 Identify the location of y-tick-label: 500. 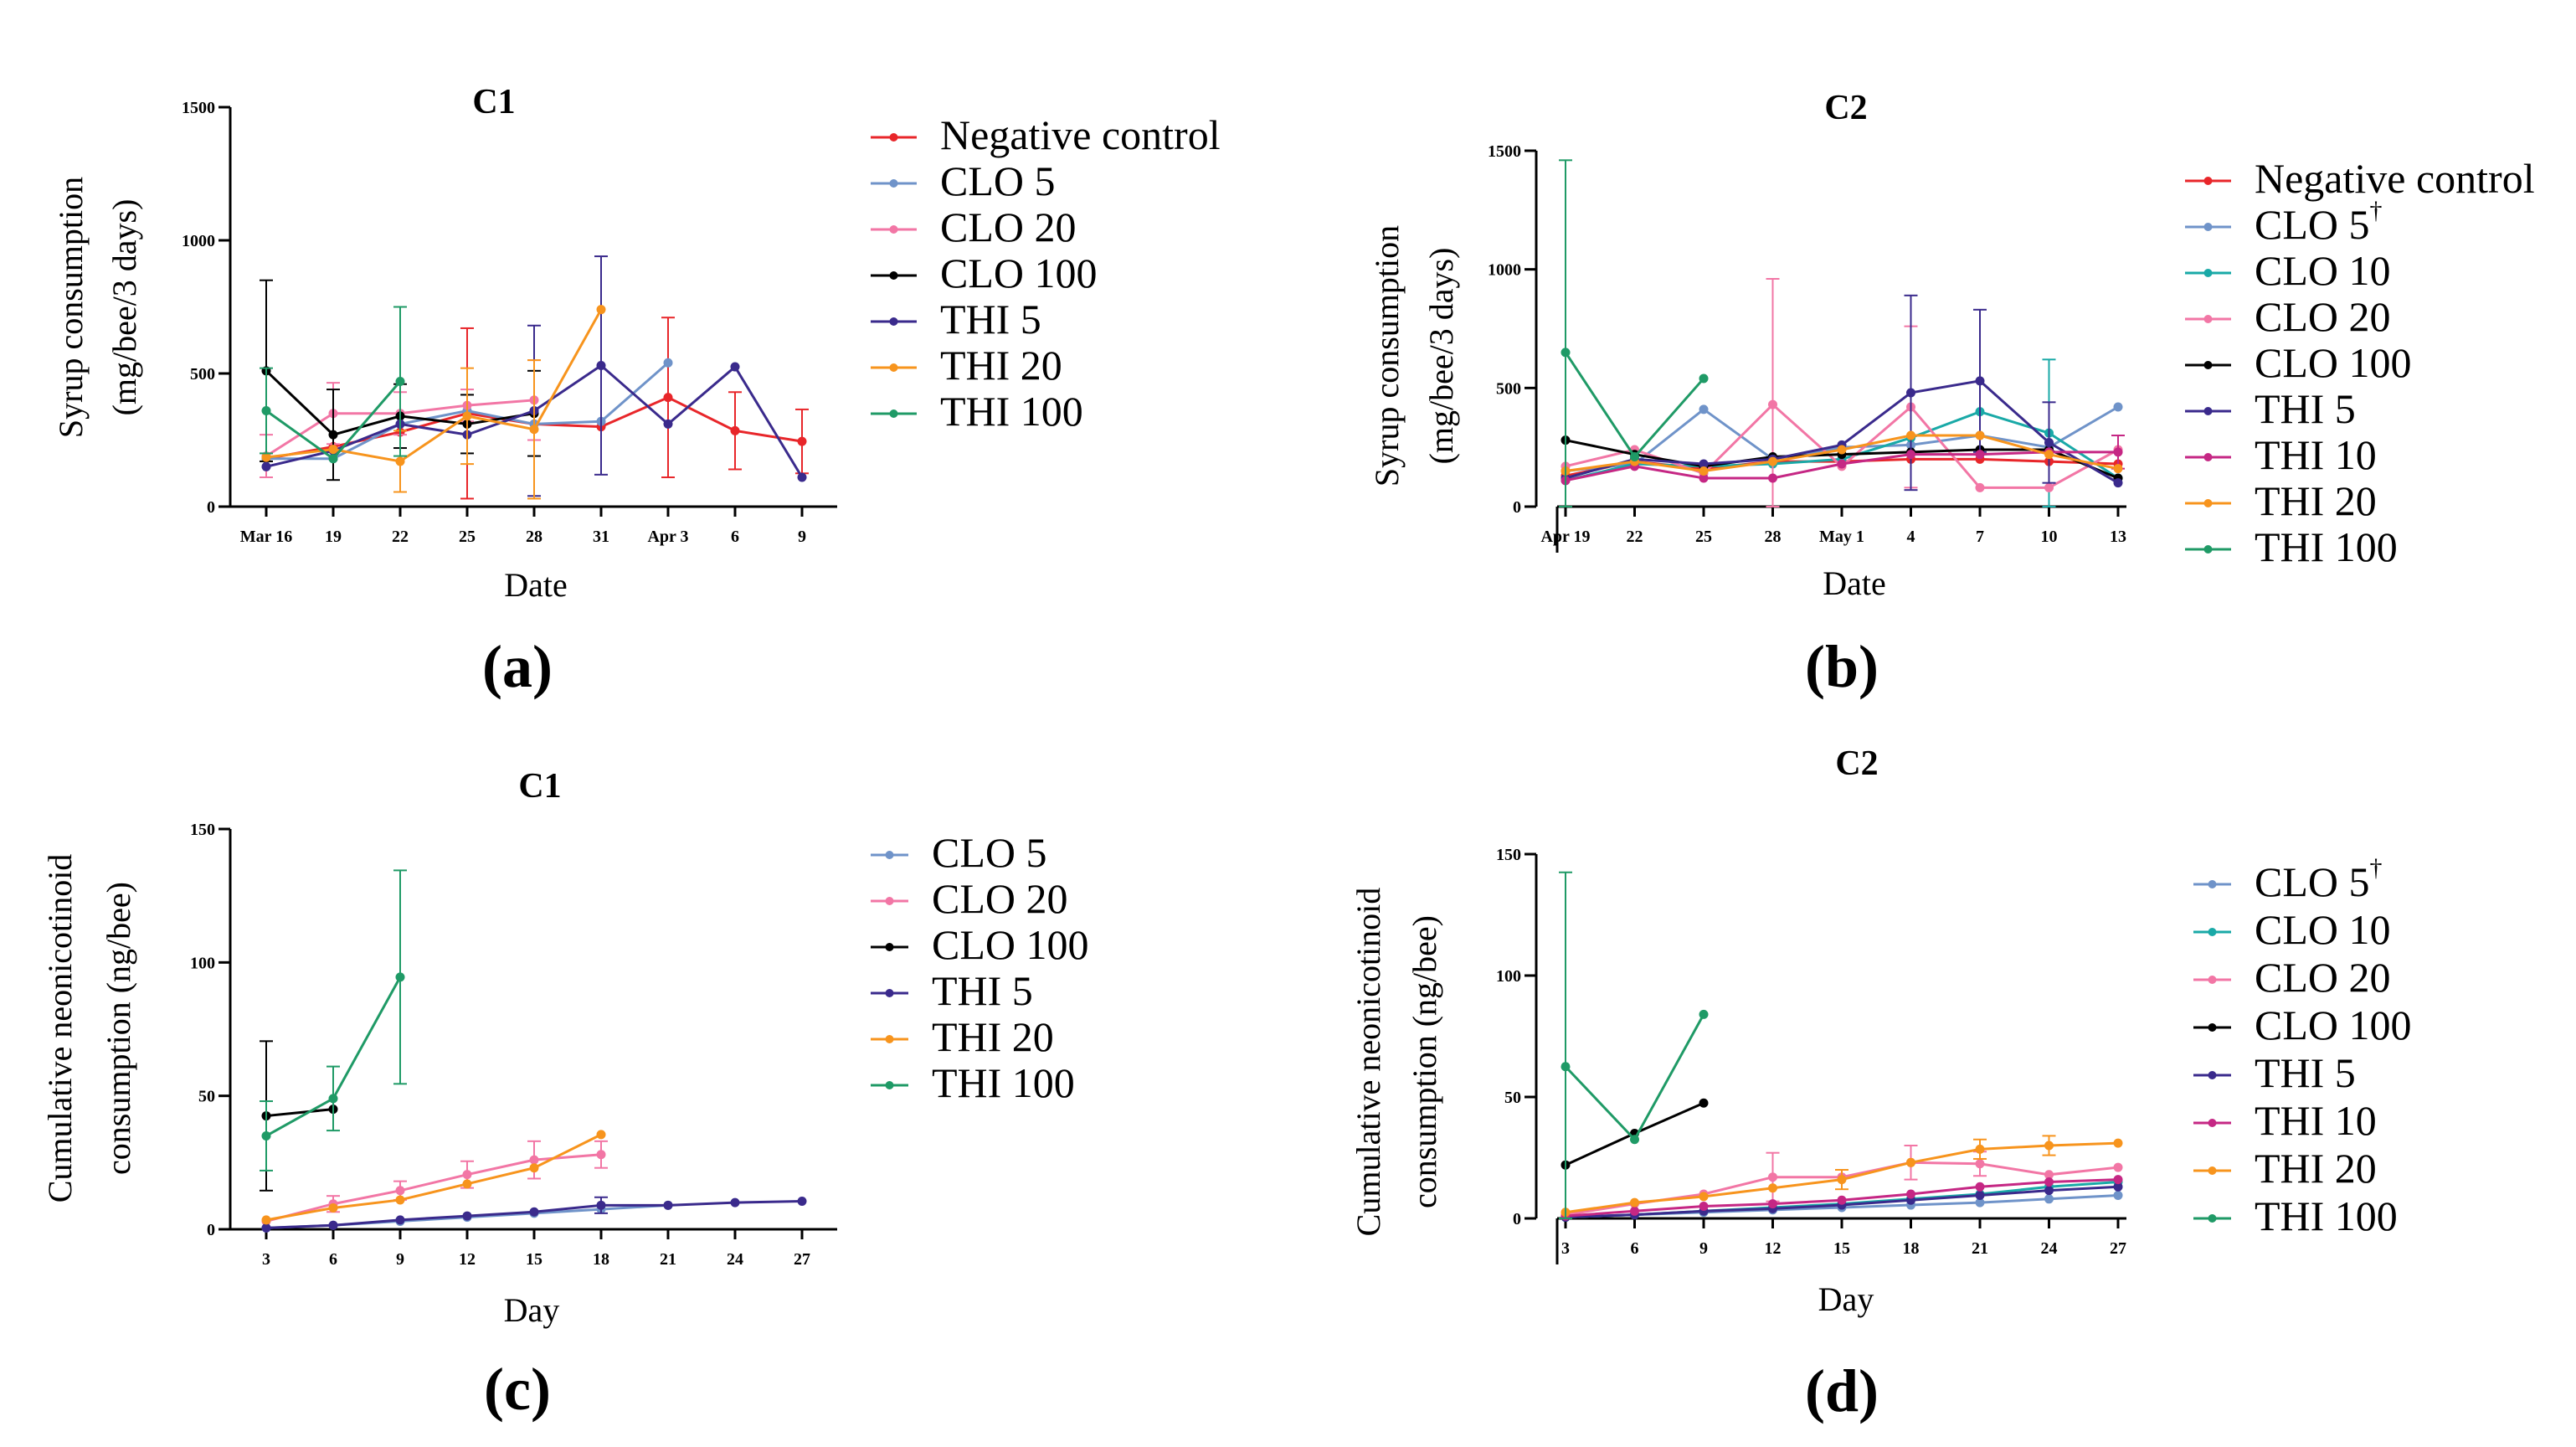
(1509, 388).